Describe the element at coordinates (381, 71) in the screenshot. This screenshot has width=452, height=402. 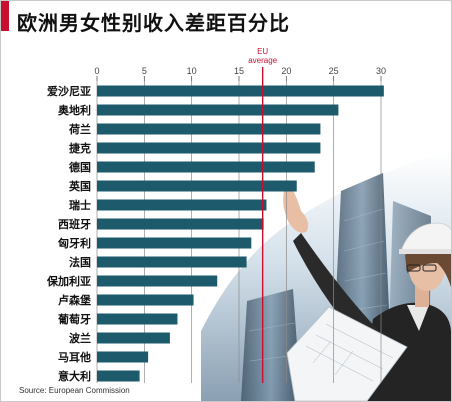
I see `tick-label: 30` at that location.